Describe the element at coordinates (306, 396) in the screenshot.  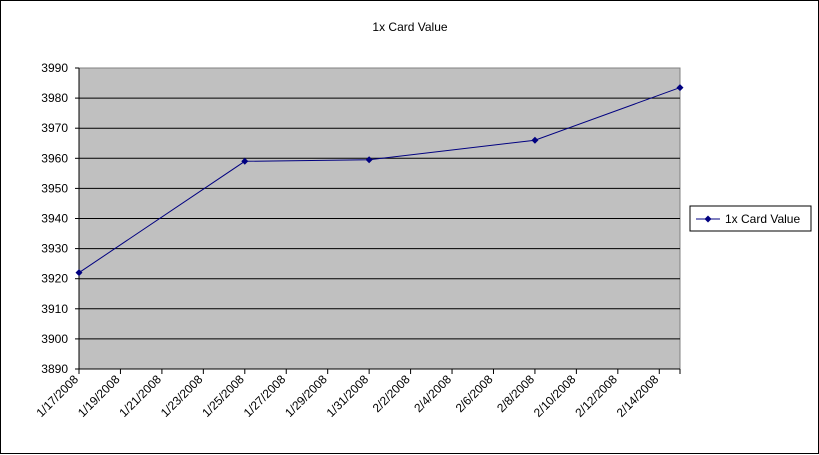
I see `x-tick-label: 1/29/2008` at that location.